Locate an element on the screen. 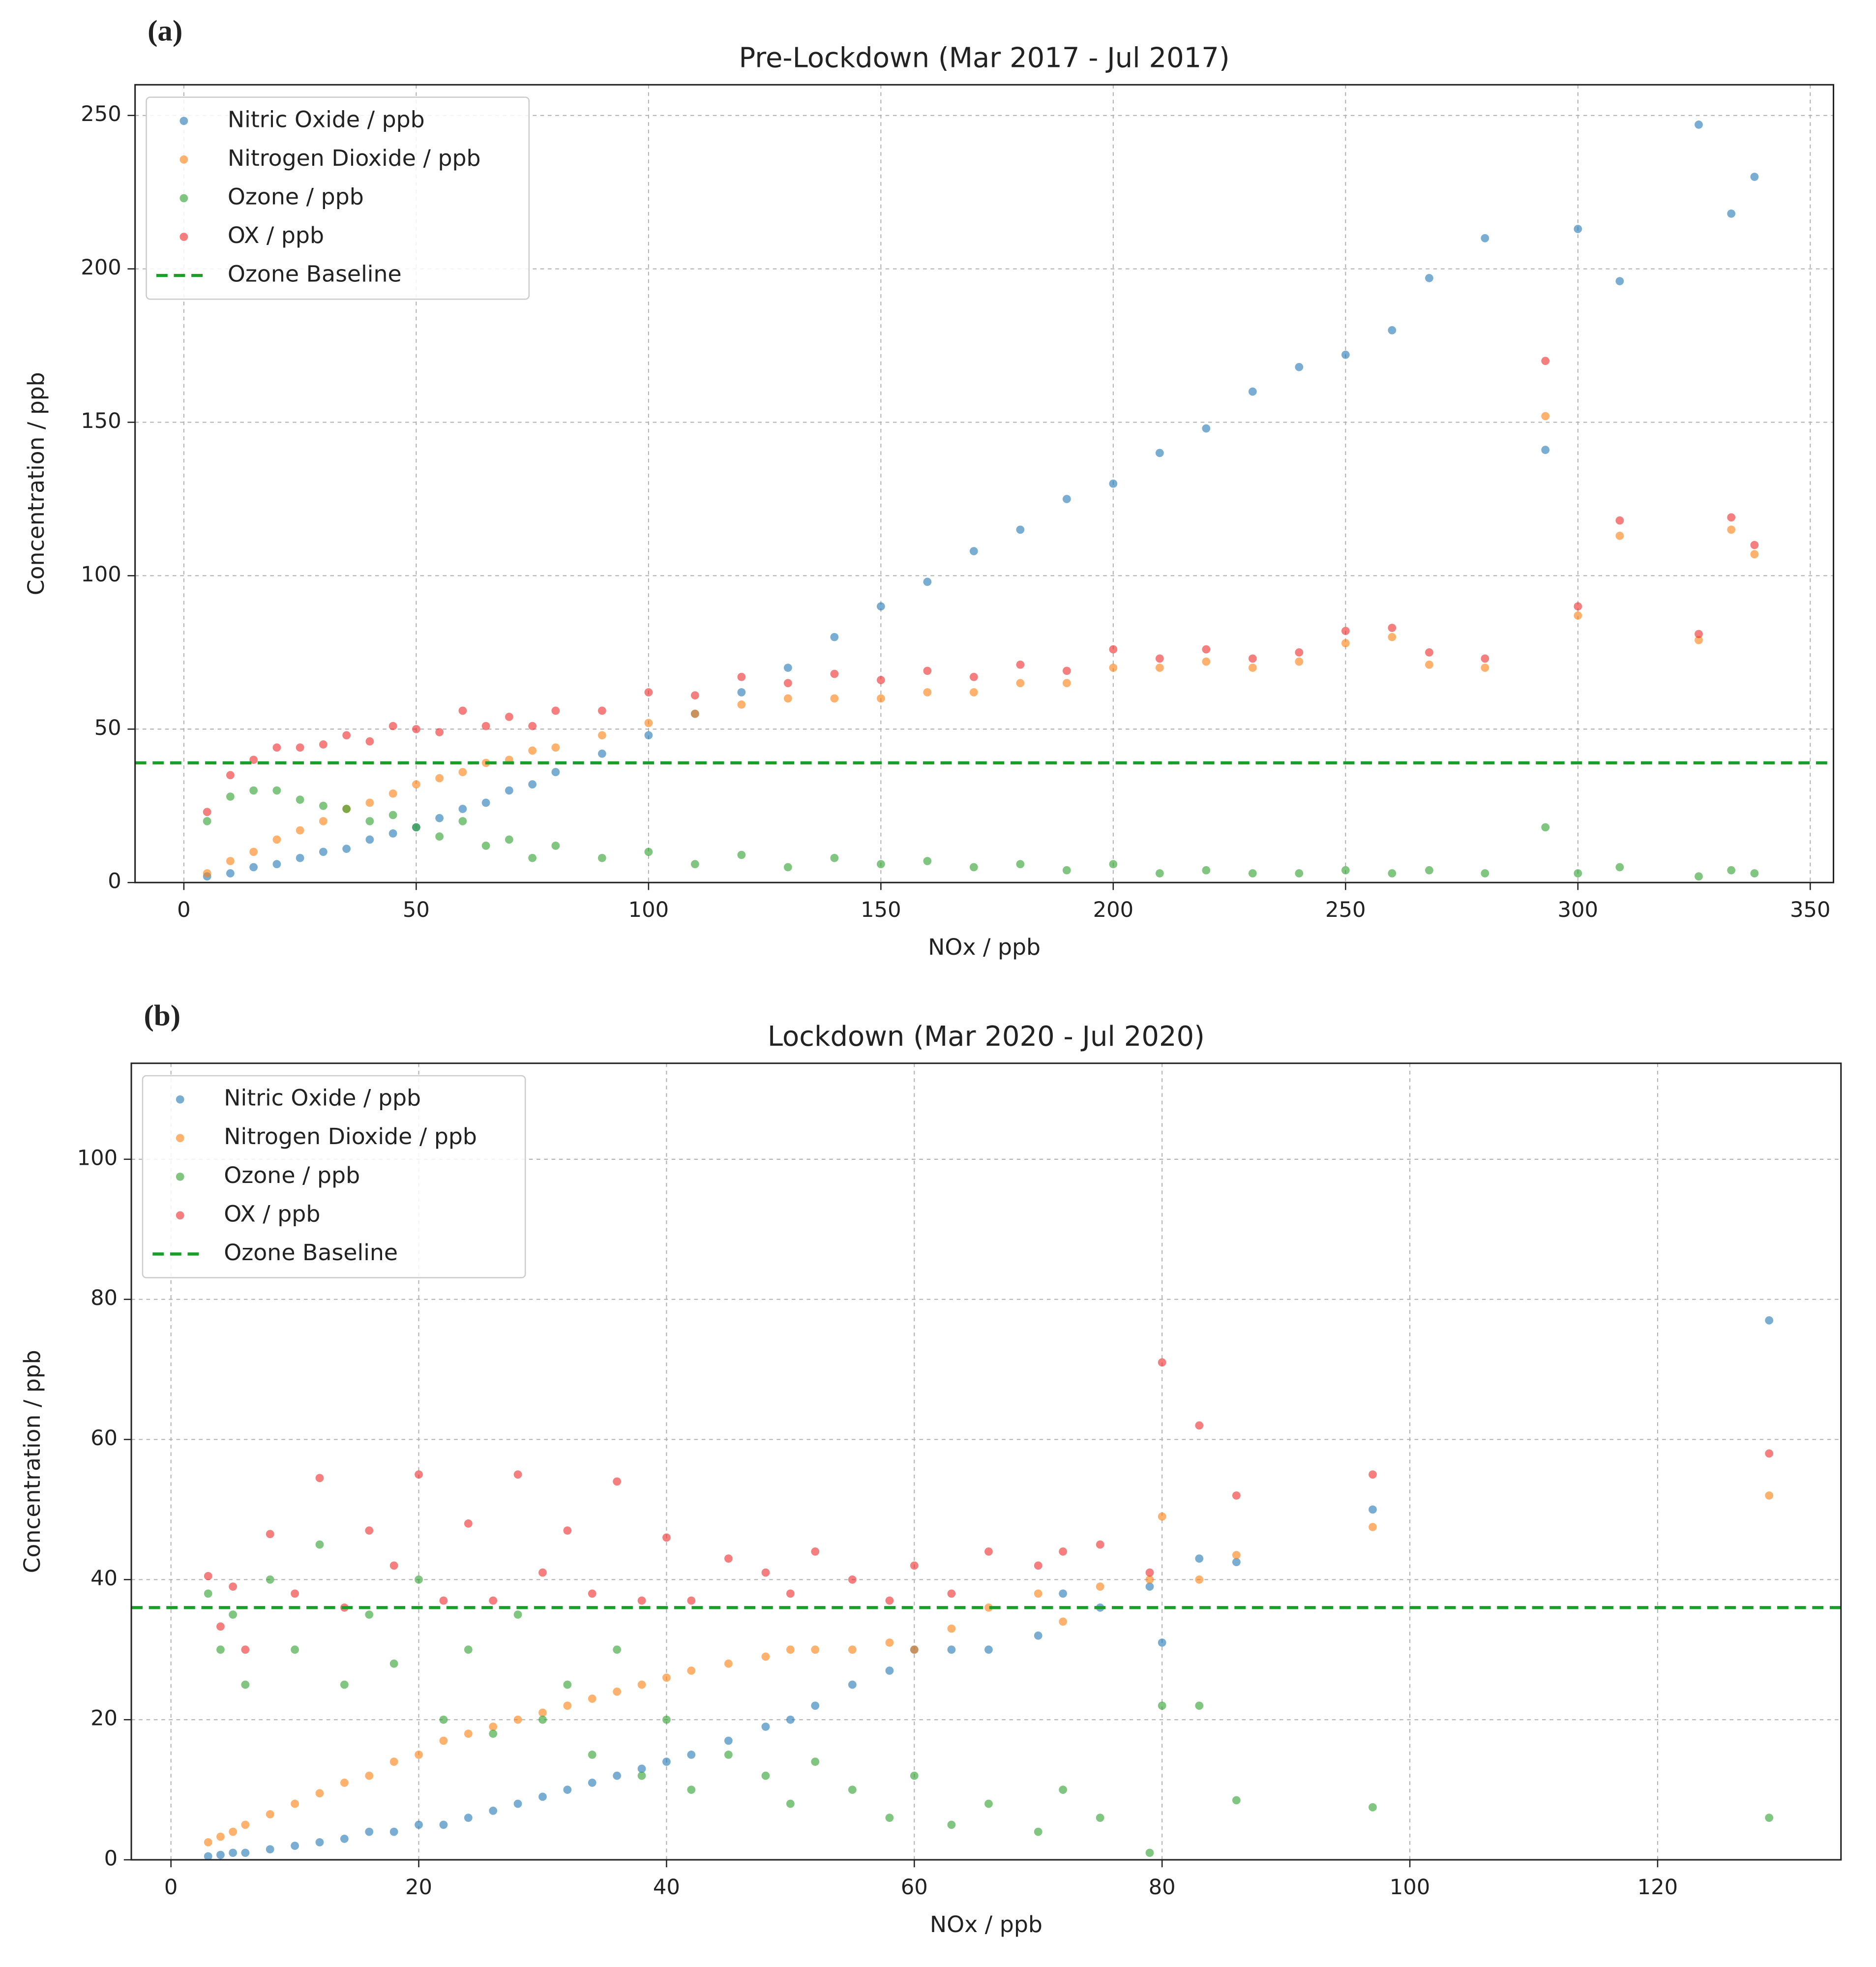 The height and width of the screenshot is (1967, 1876). y-tick-label: 0 is located at coordinates (115, 881).